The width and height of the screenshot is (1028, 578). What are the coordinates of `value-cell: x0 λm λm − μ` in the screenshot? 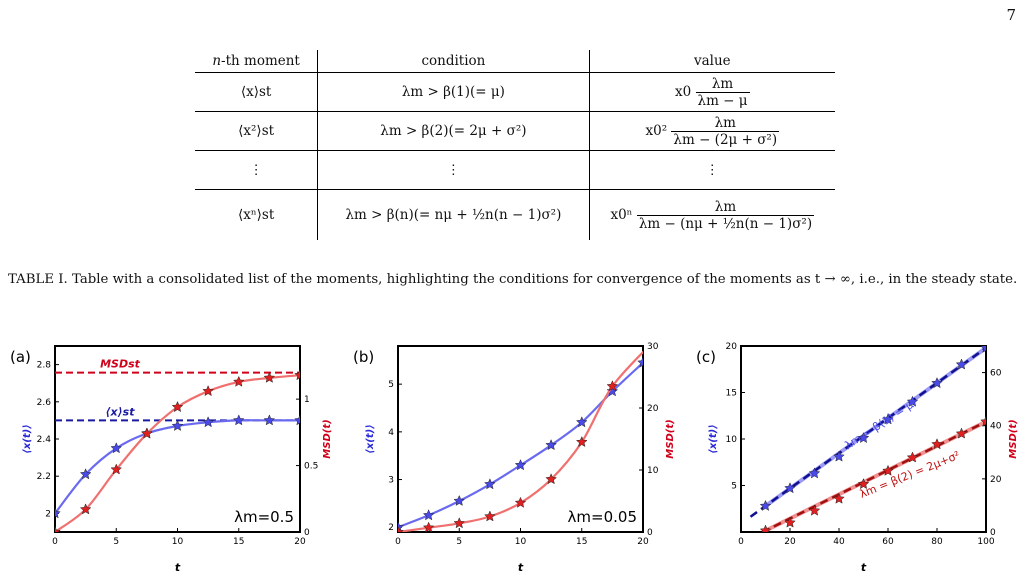 It's located at (712, 92).